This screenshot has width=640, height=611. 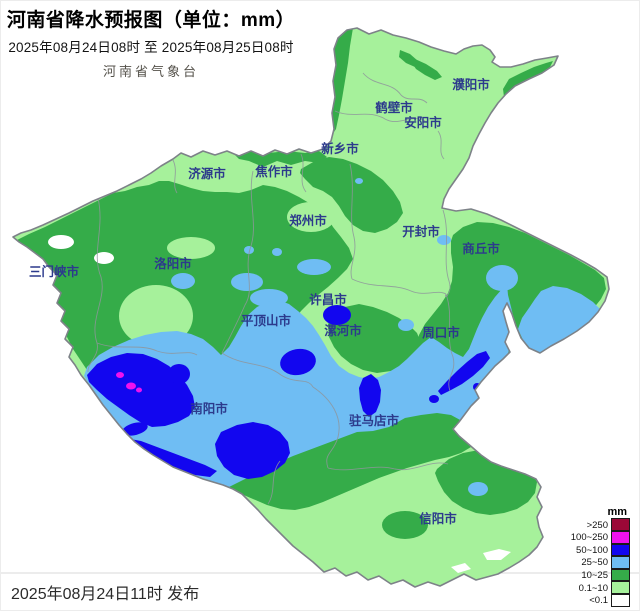 I want to click on city-label: 新乡市, so click(x=340, y=148).